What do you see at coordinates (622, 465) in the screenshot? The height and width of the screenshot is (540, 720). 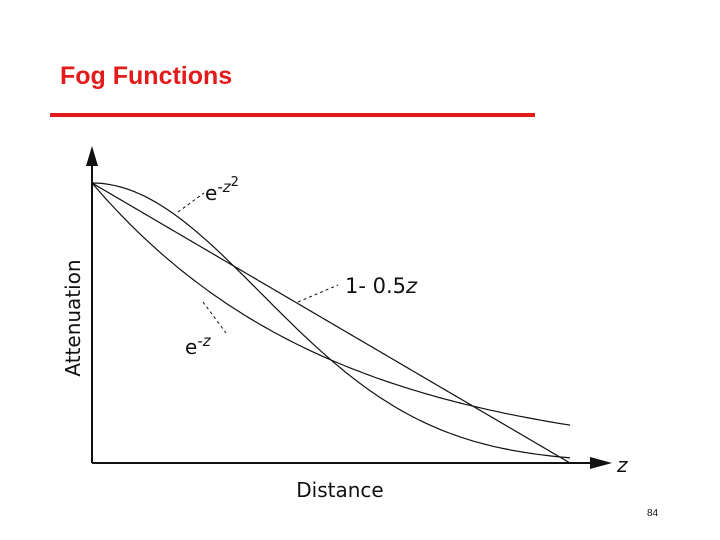 I see `x-axis-symbol: z` at bounding box center [622, 465].